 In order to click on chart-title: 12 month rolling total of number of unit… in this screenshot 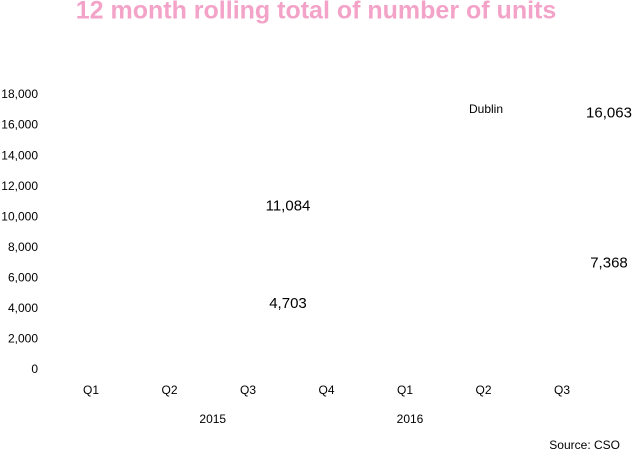, I will do `click(316, 12)`.